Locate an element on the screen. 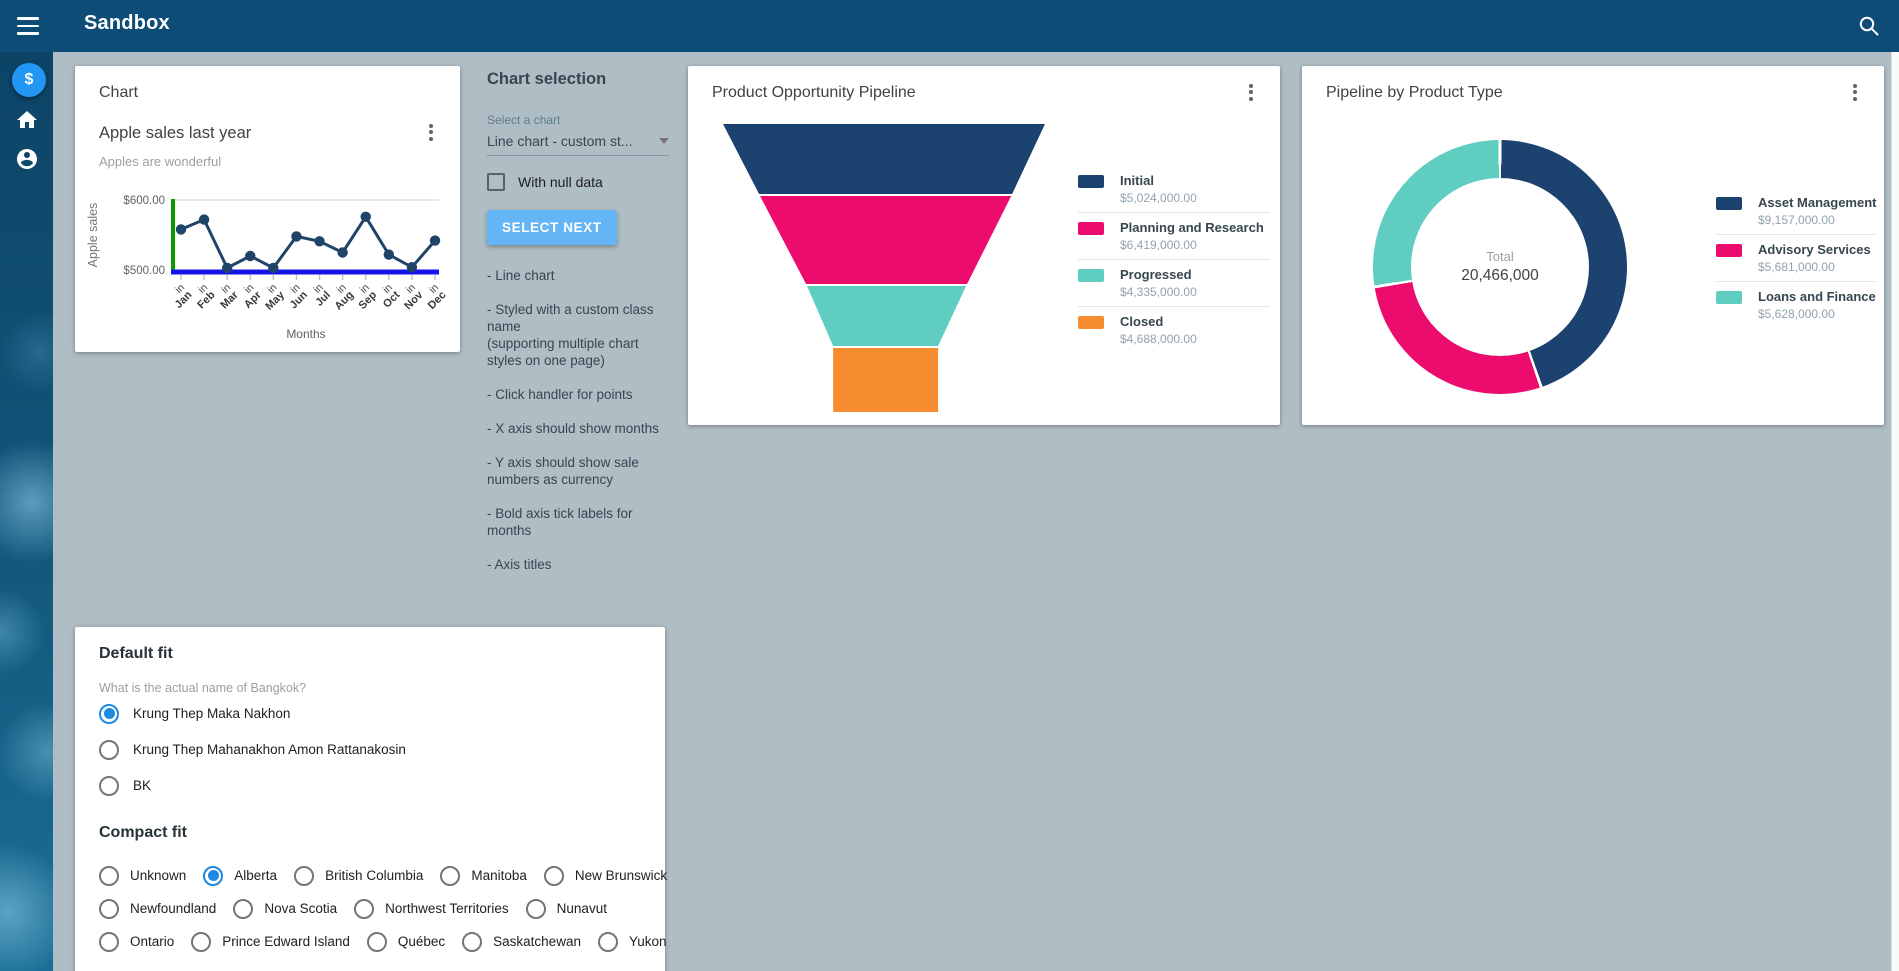  province-option: Nunavut is located at coordinates (566, 908).